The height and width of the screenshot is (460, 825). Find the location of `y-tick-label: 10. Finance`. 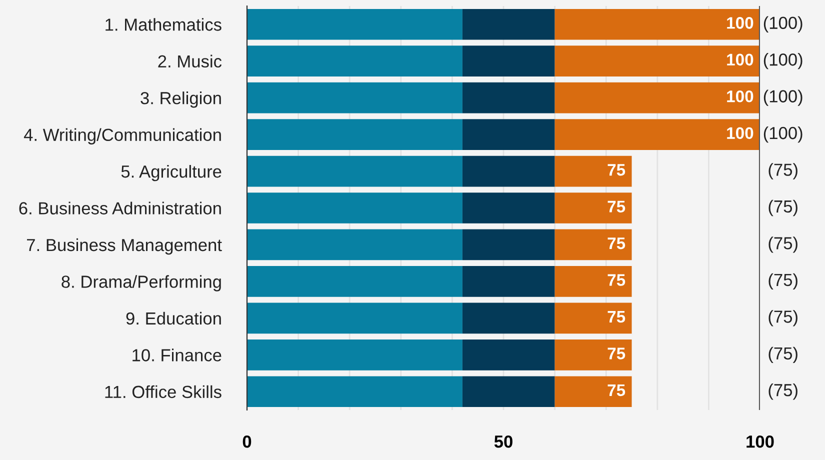

y-tick-label: 10. Finance is located at coordinates (177, 355).